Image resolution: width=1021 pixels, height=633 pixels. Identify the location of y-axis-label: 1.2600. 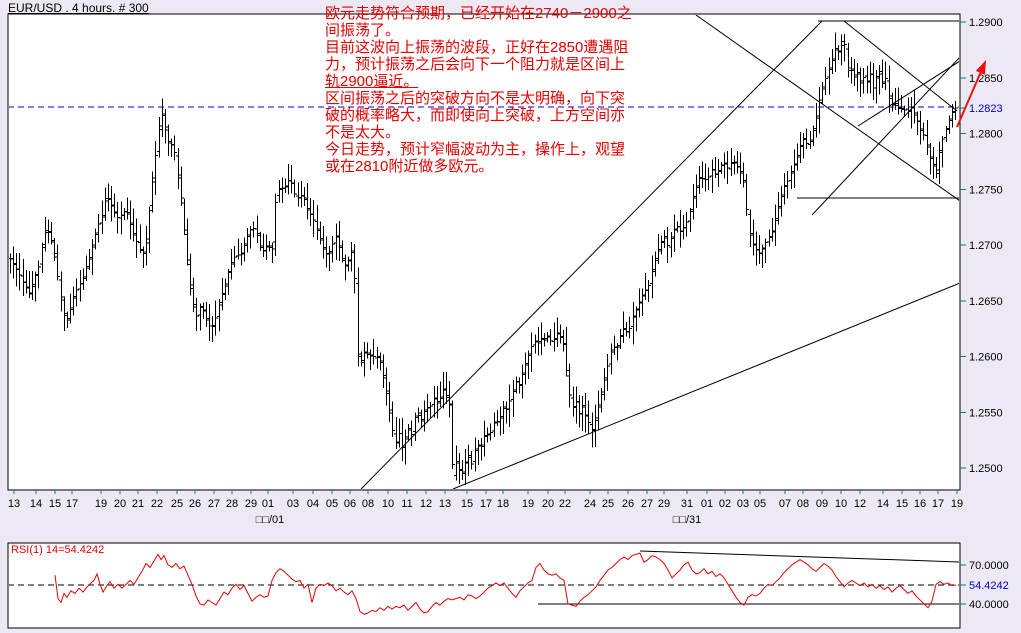
(986, 358).